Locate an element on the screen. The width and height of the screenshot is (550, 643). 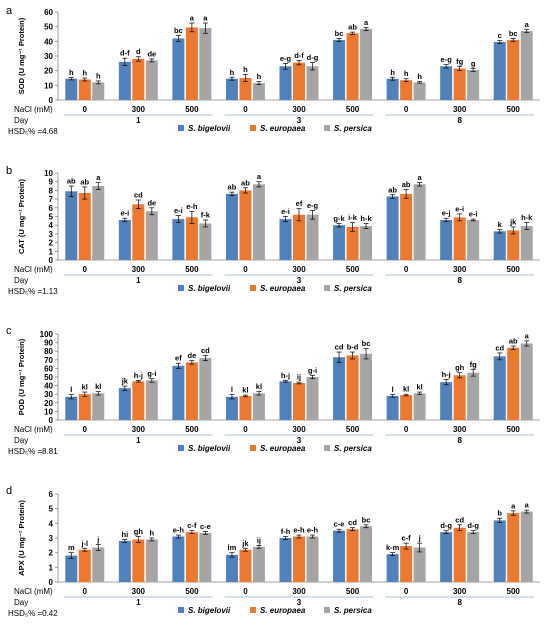
data-label: e-h is located at coordinates (299, 530).